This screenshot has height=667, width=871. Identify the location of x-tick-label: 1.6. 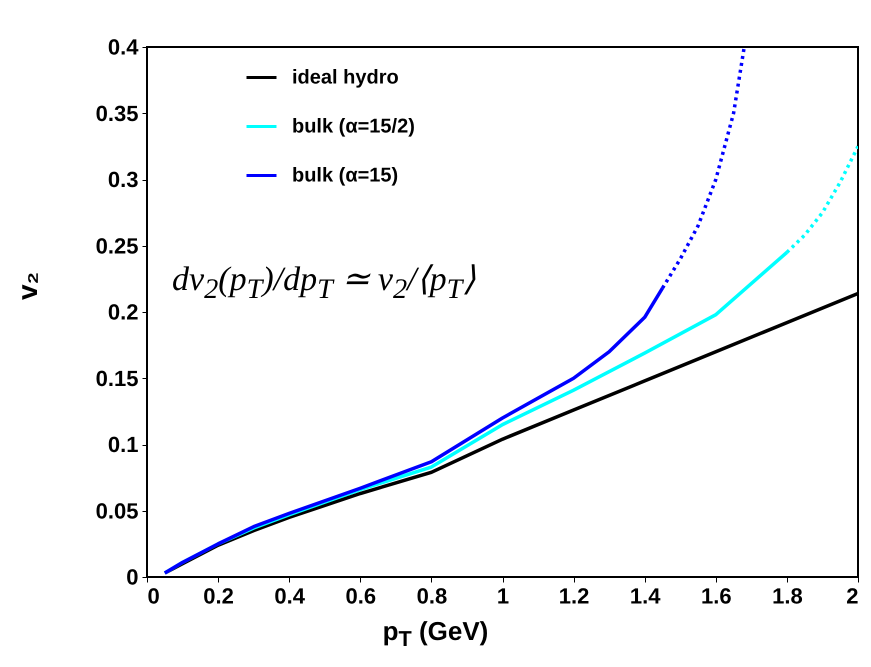
(716, 596).